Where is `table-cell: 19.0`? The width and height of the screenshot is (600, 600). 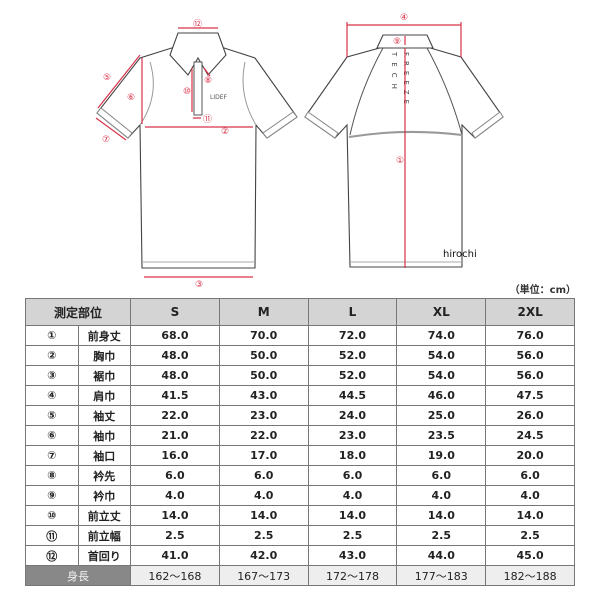
table-cell: 19.0 is located at coordinates (441, 455).